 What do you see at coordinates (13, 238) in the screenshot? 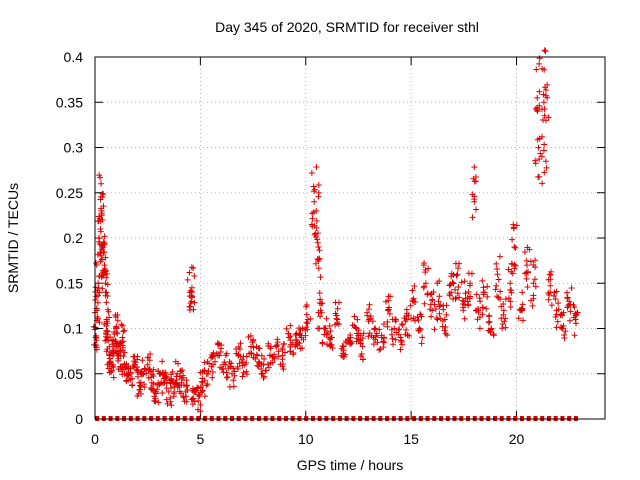
I see `y-axis-label: SRMTID / TECUs` at bounding box center [13, 238].